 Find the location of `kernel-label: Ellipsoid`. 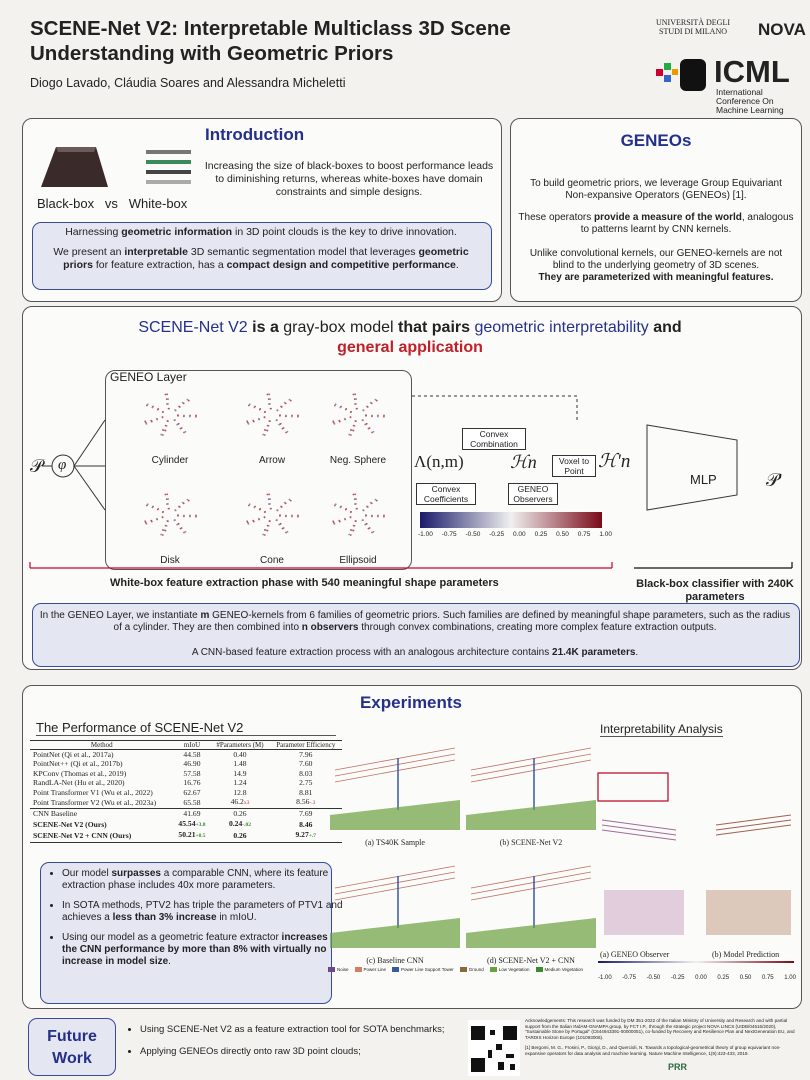

kernel-label: Ellipsoid is located at coordinates (358, 560).